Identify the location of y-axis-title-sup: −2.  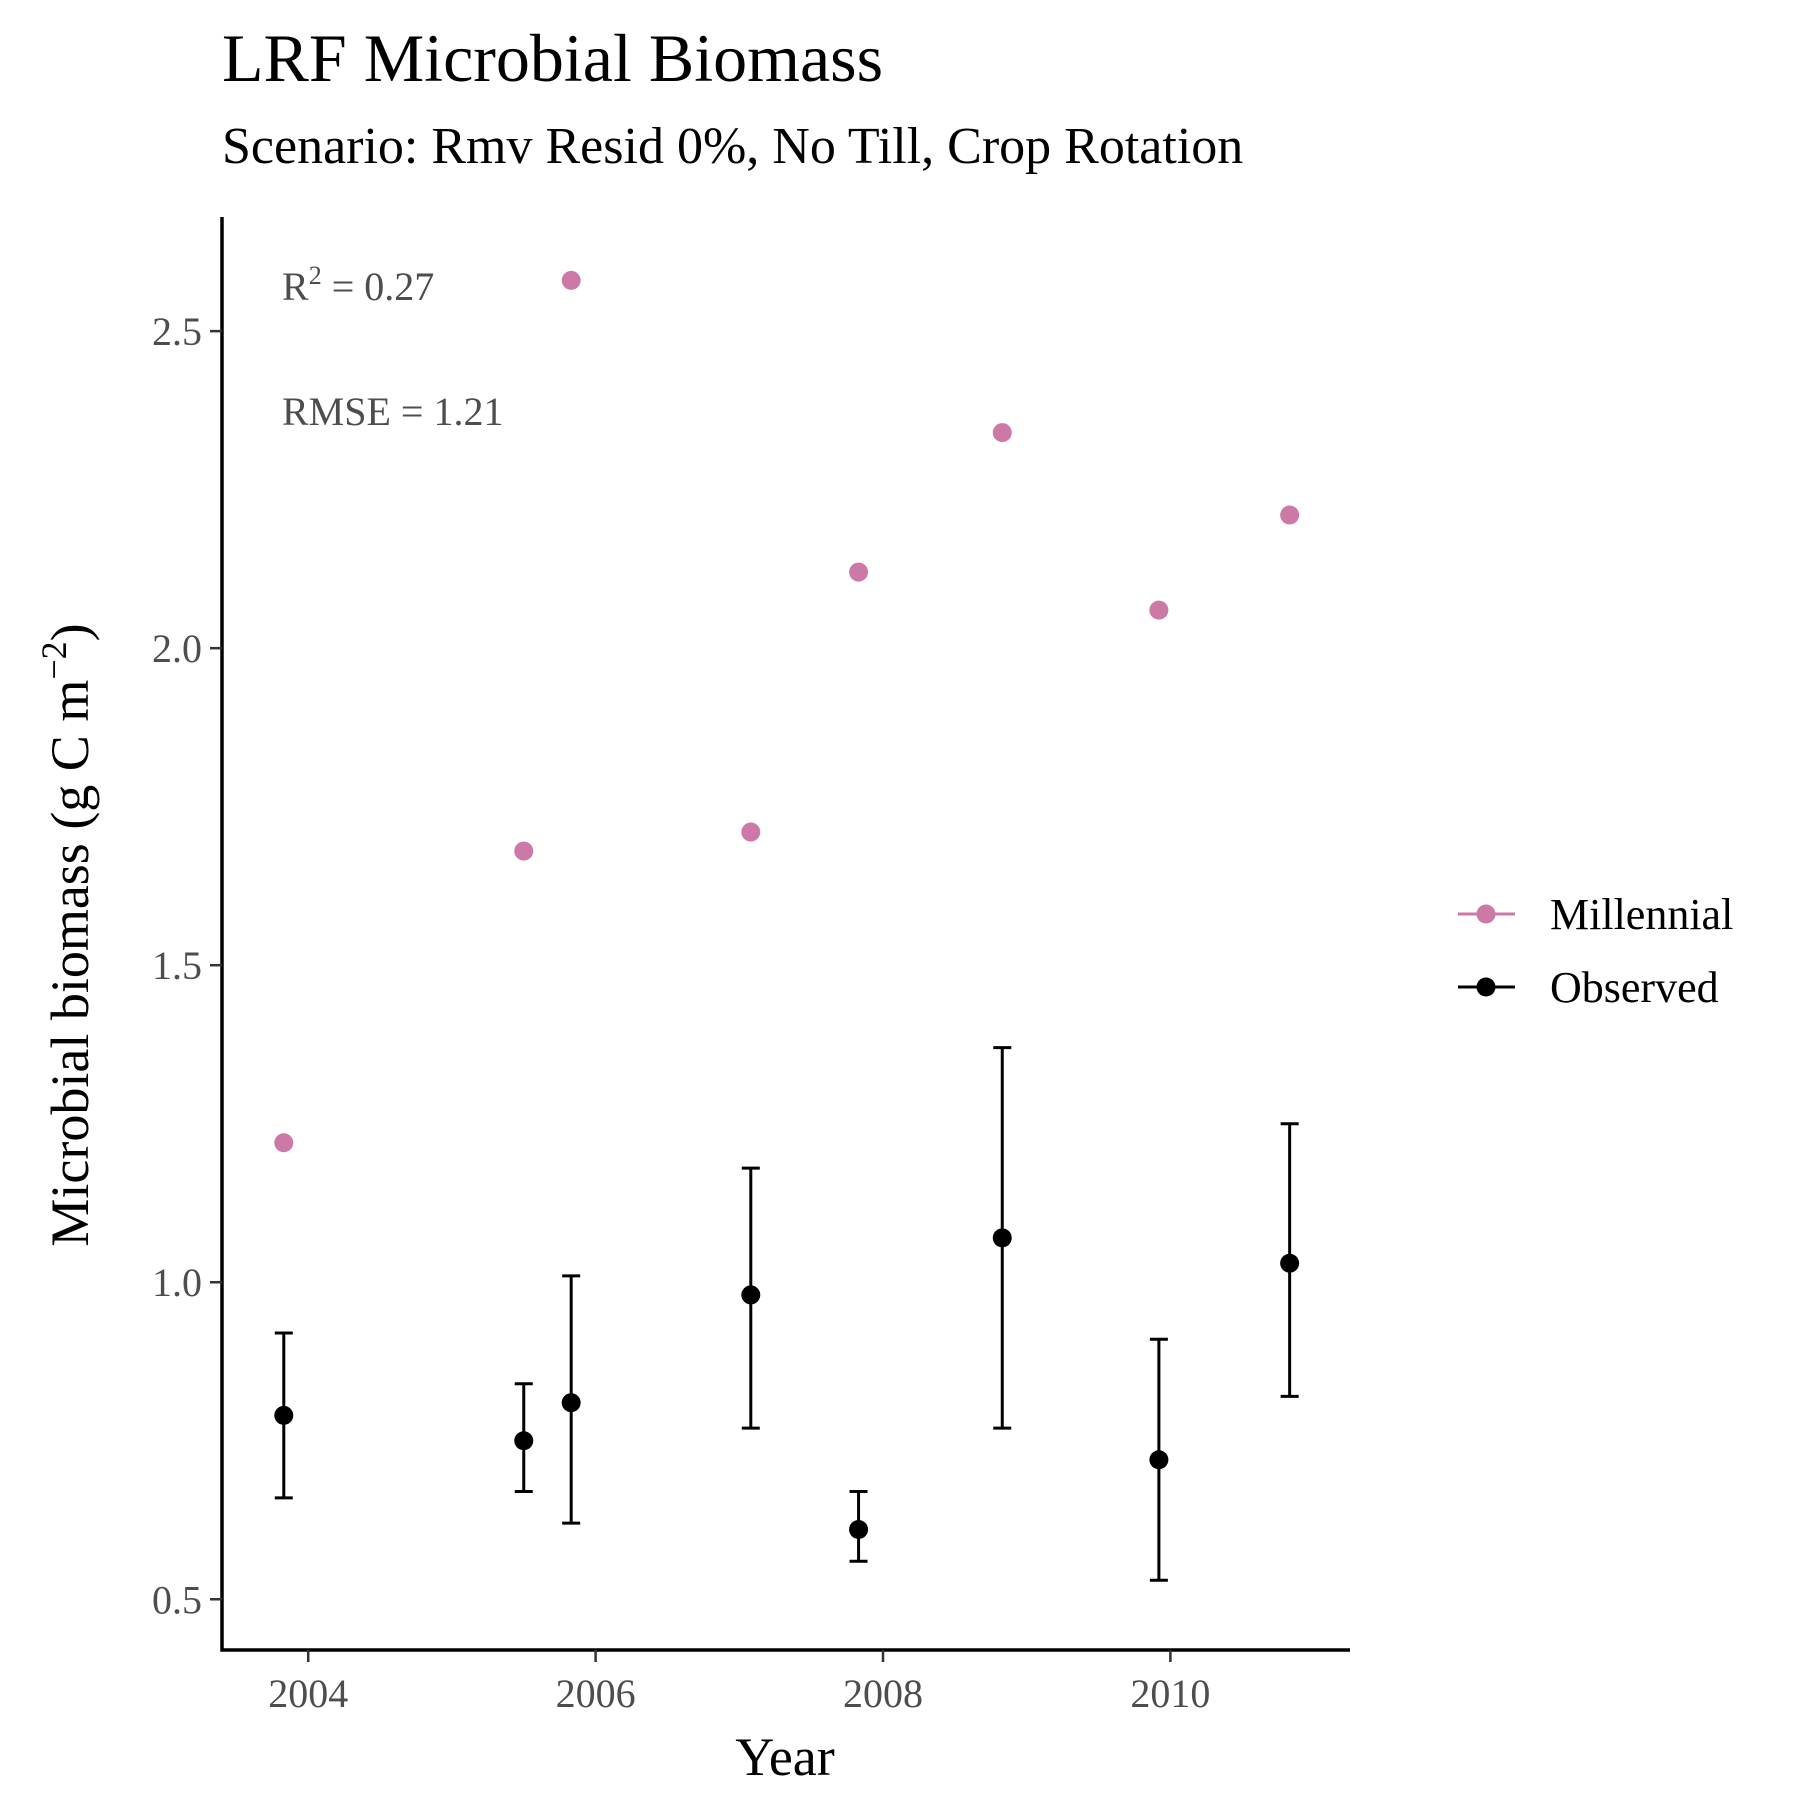
(54, 660).